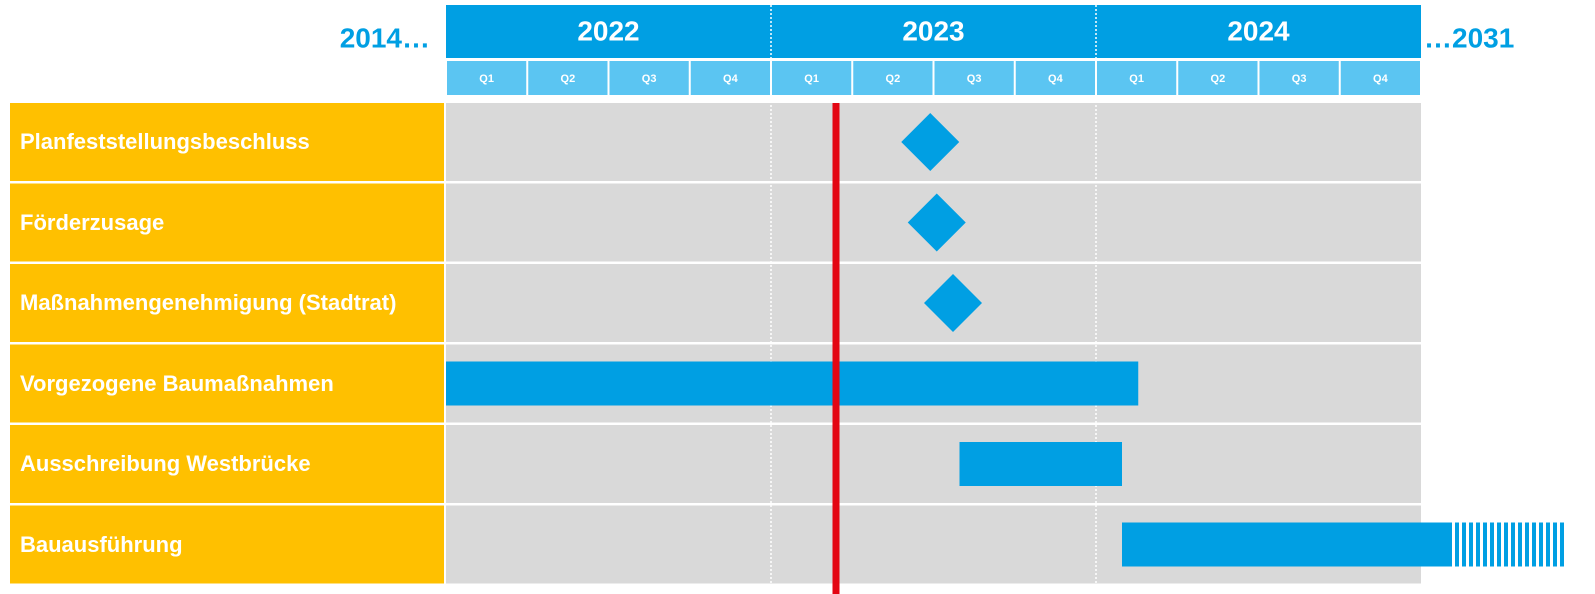 This screenshot has width=1595, height=594. I want to click on task-label: Bauausführung, so click(101, 544).